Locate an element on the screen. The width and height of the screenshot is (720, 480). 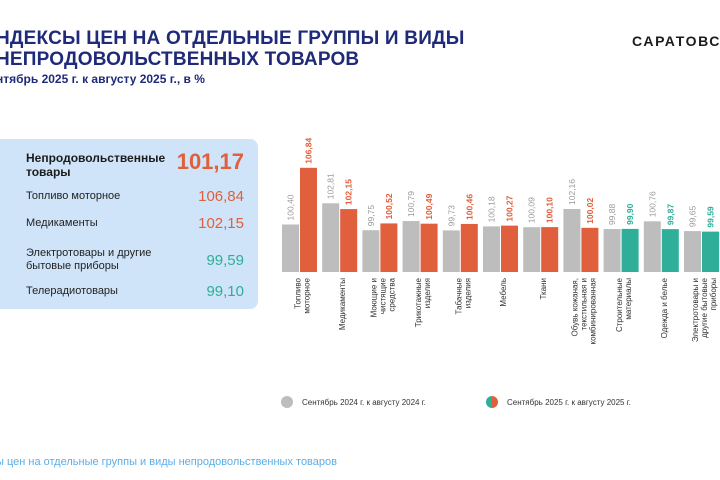
legend-label-2025: Сентябрь 2025 г. к августу 2025 г. is located at coordinates (569, 402).